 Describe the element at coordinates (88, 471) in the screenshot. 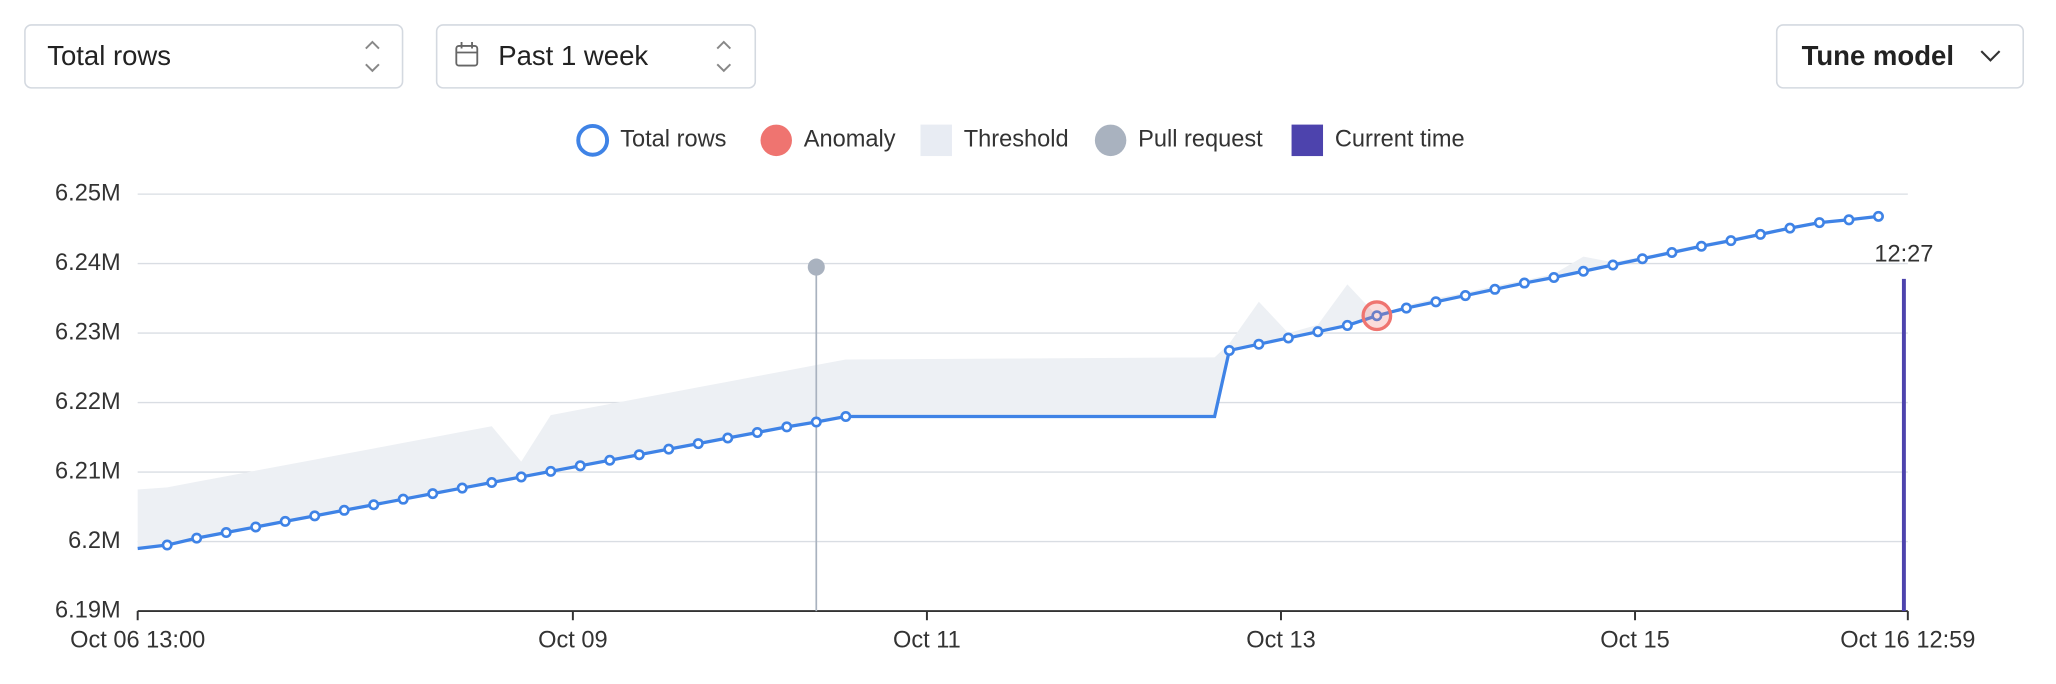

I see `y-tick-label: 6.21M` at that location.